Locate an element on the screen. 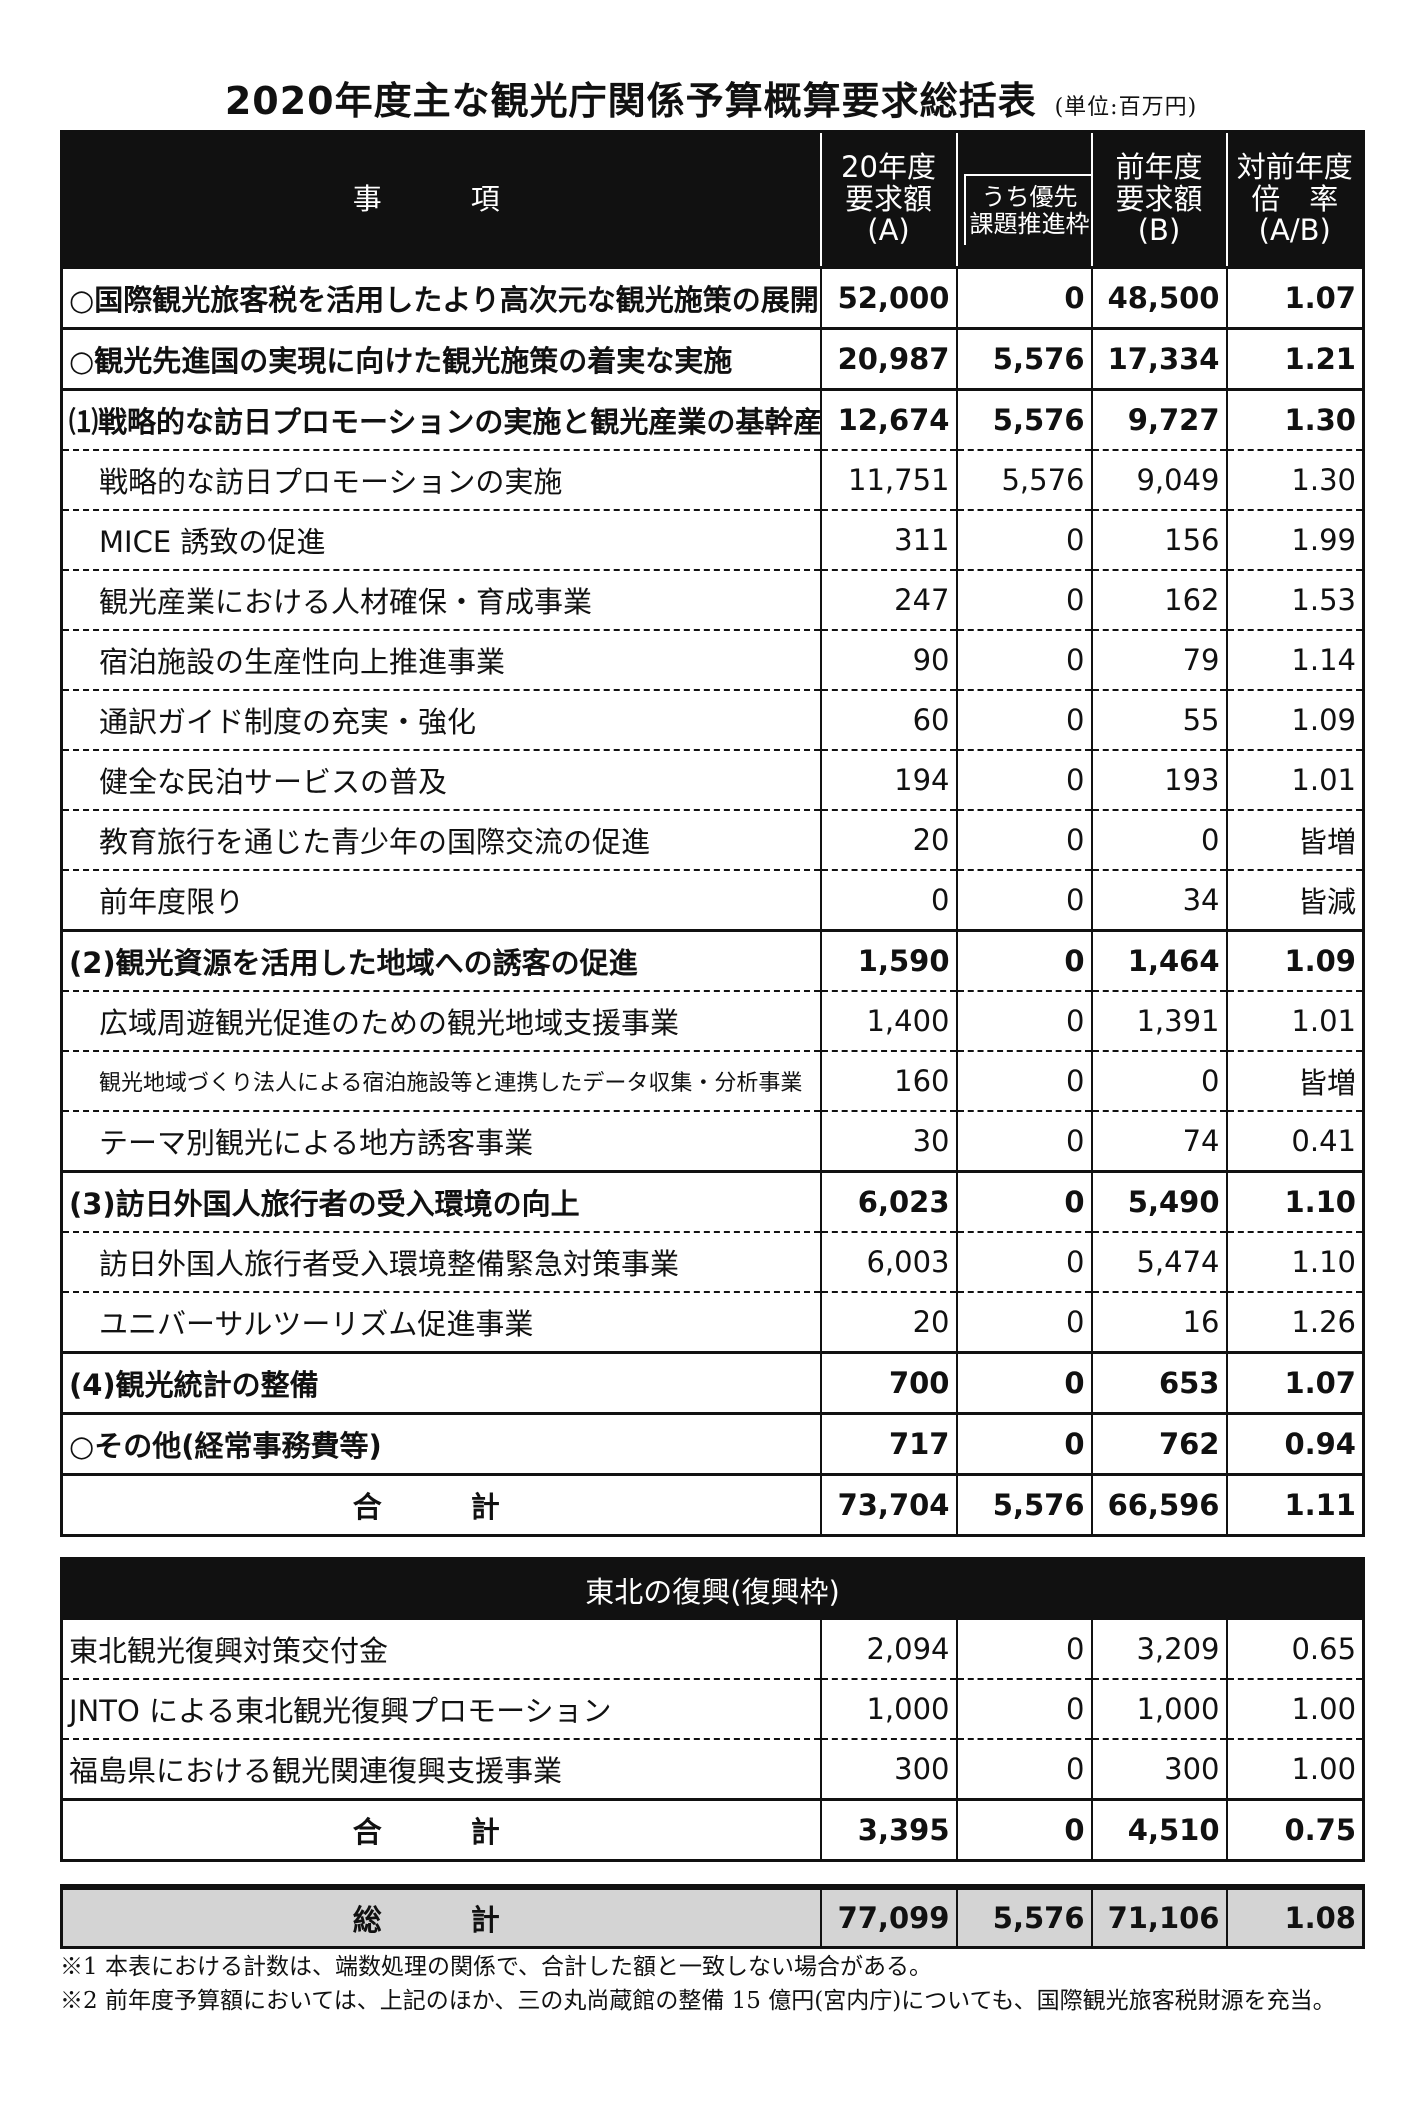 This screenshot has height=2104, width=1422. value-b: 3,209 is located at coordinates (1158, 1649).